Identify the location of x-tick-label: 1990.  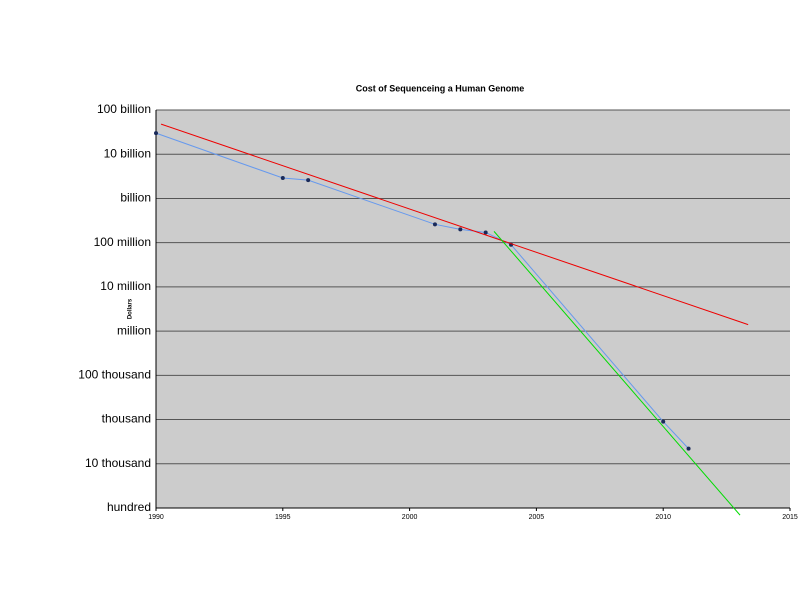
(156, 517).